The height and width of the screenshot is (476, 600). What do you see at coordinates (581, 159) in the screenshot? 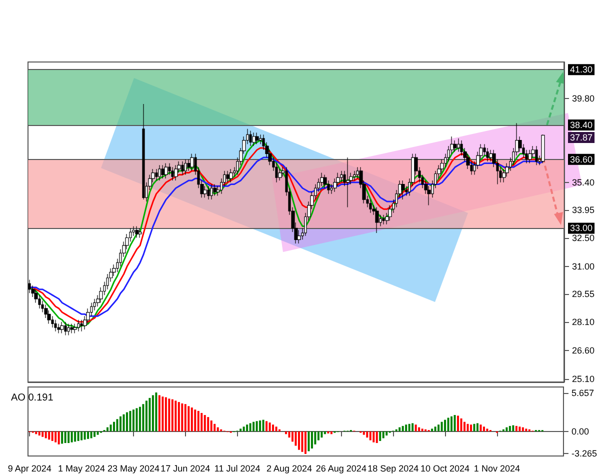
I see `ref-line-label: 36.60` at bounding box center [581, 159].